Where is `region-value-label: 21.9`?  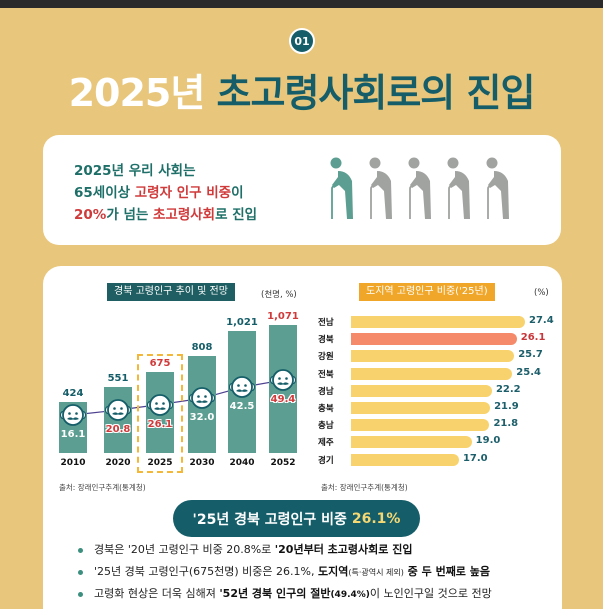 region-value-label: 21.9 is located at coordinates (506, 406).